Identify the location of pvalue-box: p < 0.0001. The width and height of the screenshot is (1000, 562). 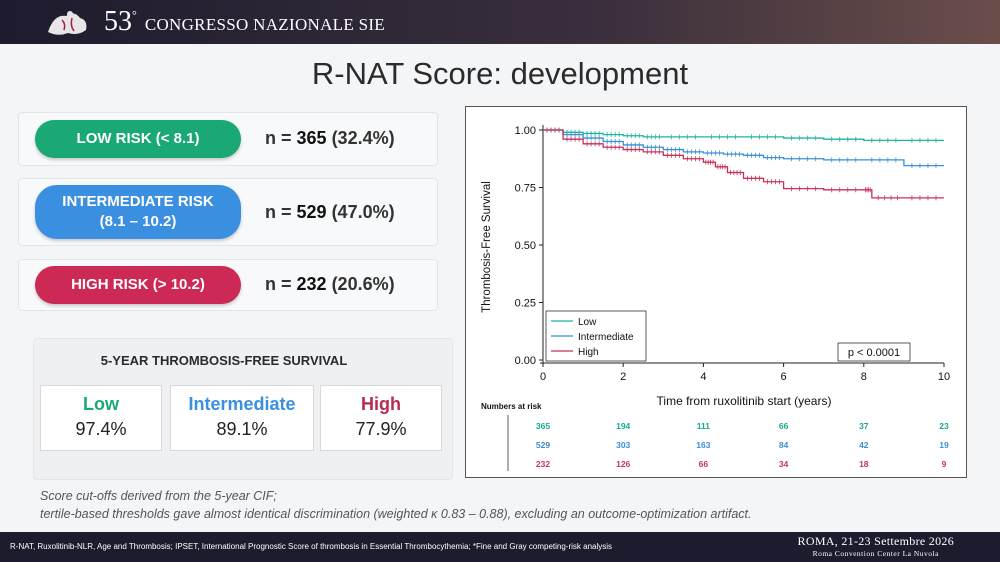
(874, 352).